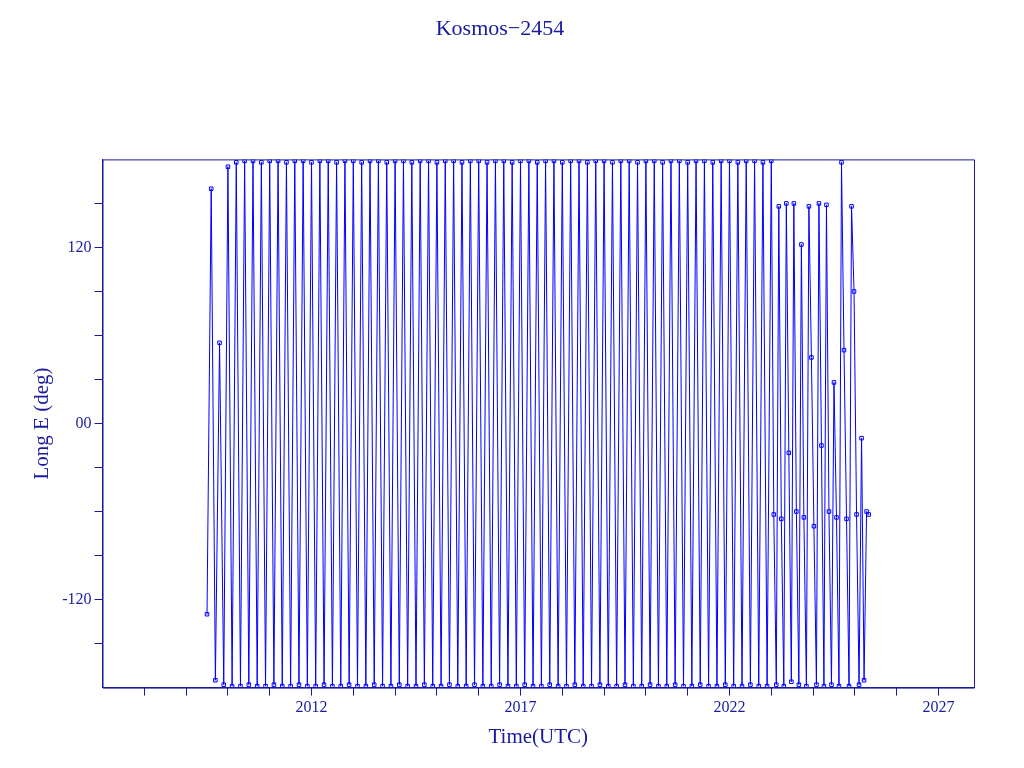 The image size is (1024, 768). I want to click on y-tick-label: -120, so click(77, 598).